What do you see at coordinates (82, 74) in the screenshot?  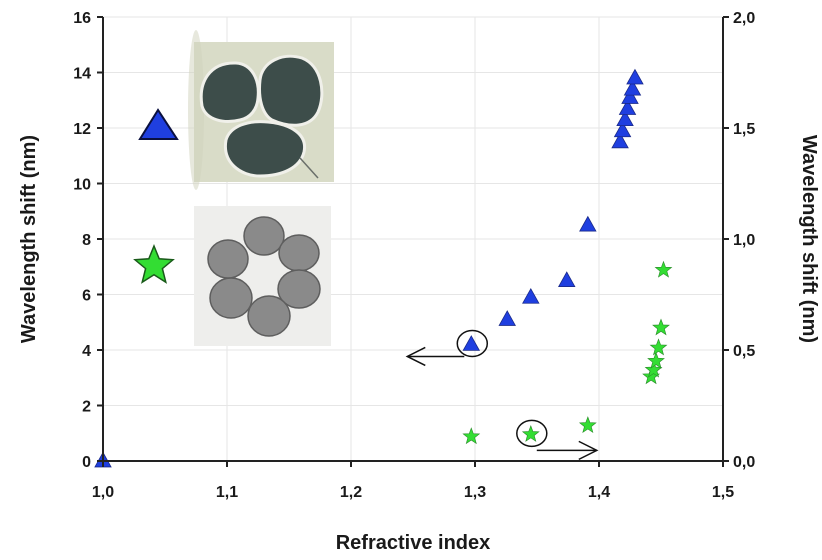 I see `left-y-tick-label: 14` at bounding box center [82, 74].